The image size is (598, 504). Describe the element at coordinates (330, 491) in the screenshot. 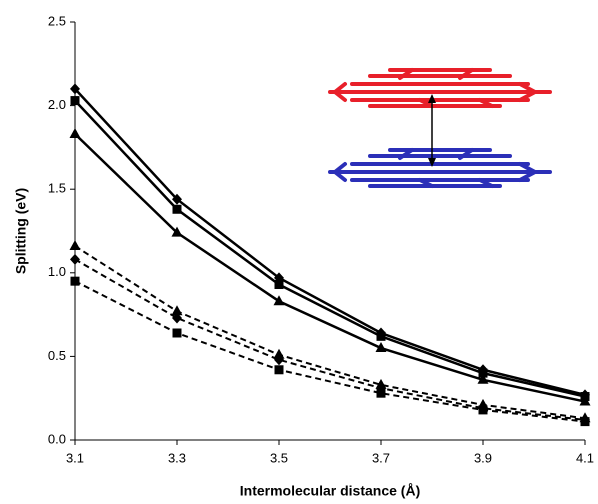

I see `x-axis-title: Intermolecular distance (Å)` at that location.